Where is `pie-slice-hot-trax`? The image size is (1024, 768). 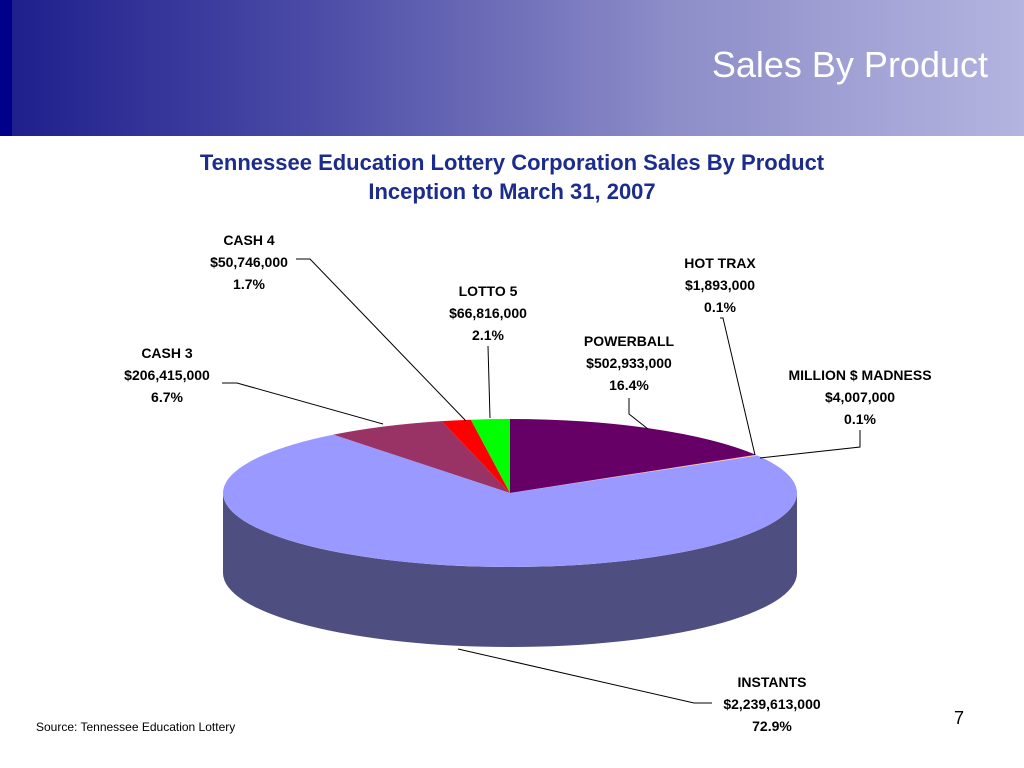
pie-slice-hot-trax is located at coordinates (633, 473).